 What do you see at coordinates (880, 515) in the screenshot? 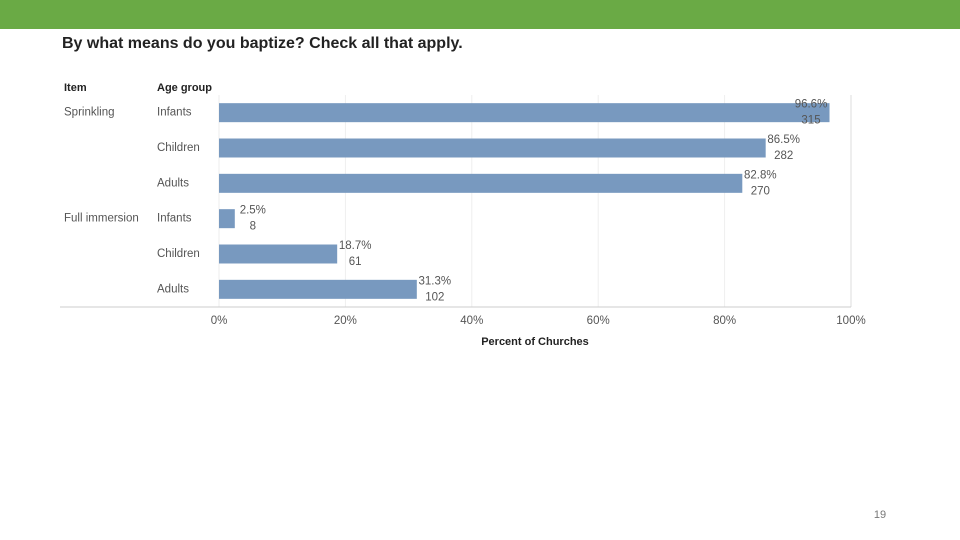
I see `page-number: 19` at bounding box center [880, 515].